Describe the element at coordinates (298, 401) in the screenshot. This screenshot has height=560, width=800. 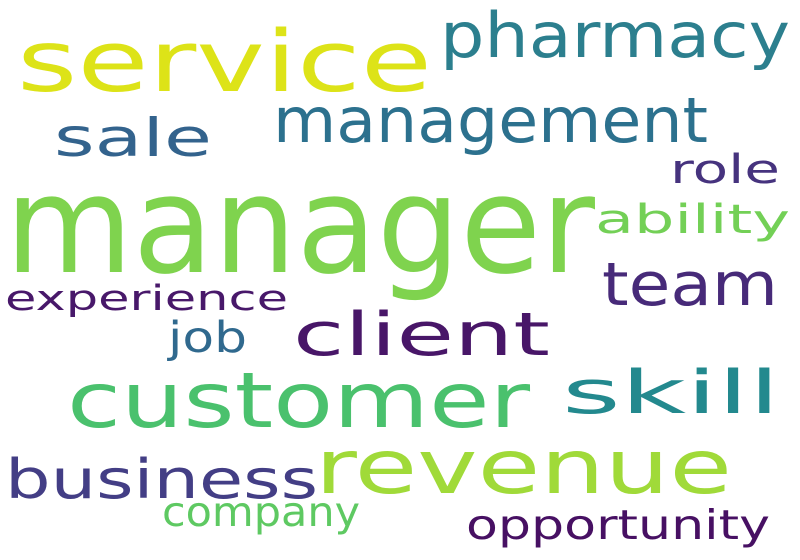
I see `word-customer: customer` at that location.